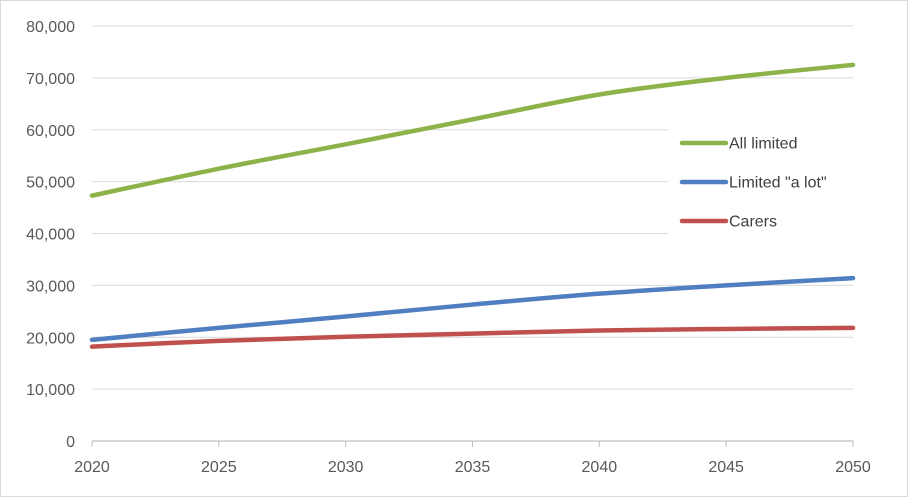 Image resolution: width=908 pixels, height=497 pixels. I want to click on x-tick-label: 2035, so click(473, 467).